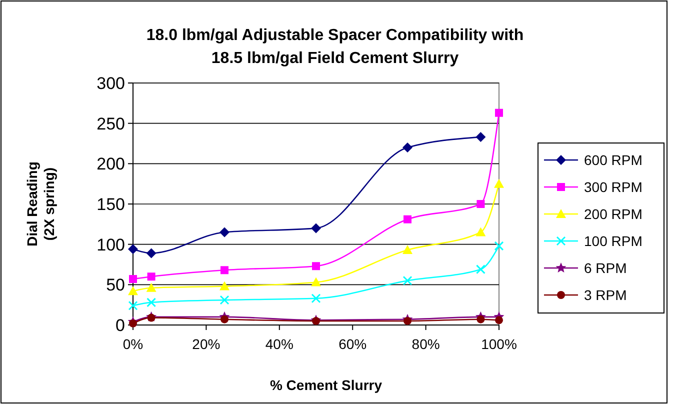 Image resolution: width=674 pixels, height=414 pixels. Describe the element at coordinates (110, 164) in the screenshot. I see `y-tick-label: 200` at that location.